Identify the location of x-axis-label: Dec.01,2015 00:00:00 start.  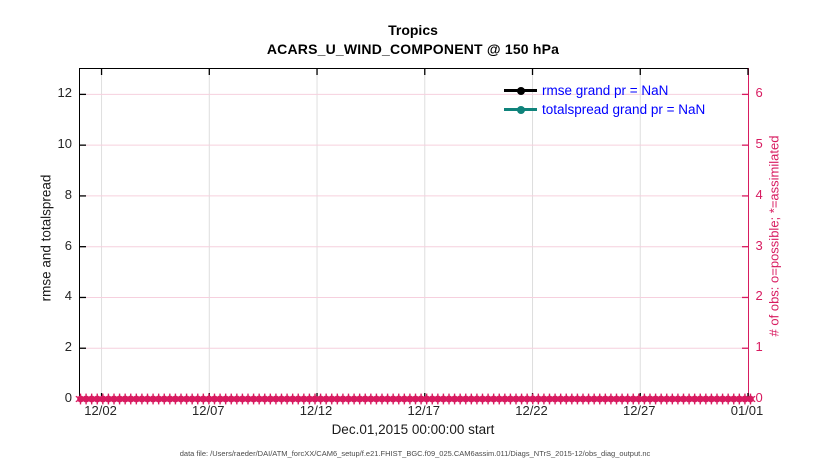
(413, 429).